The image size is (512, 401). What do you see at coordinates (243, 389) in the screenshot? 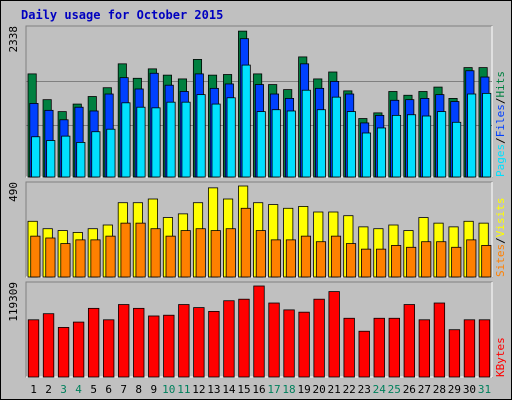
I see `x-axis-label-day-15: 15` at bounding box center [243, 389].